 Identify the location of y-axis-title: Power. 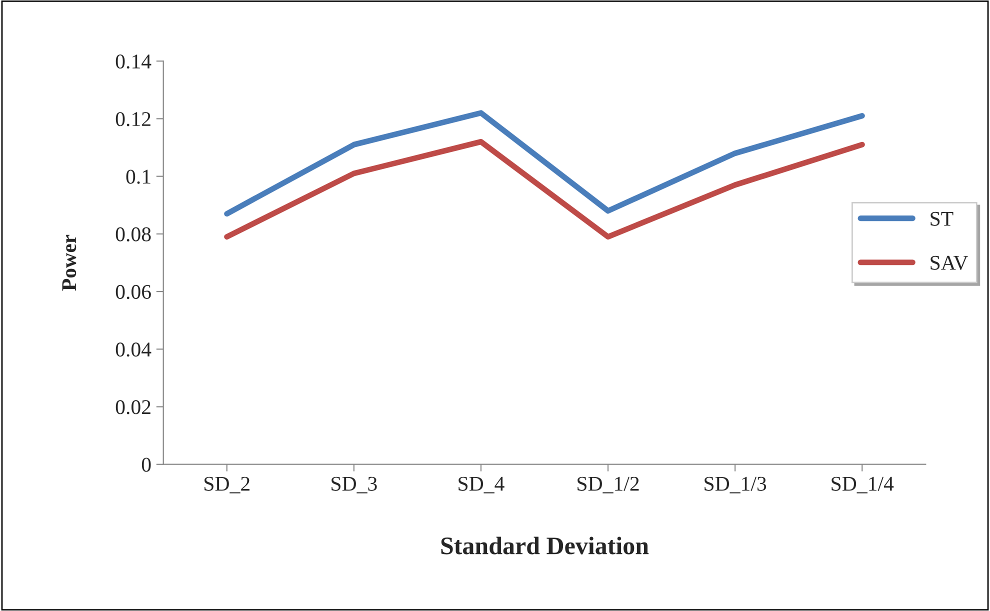
(69, 262).